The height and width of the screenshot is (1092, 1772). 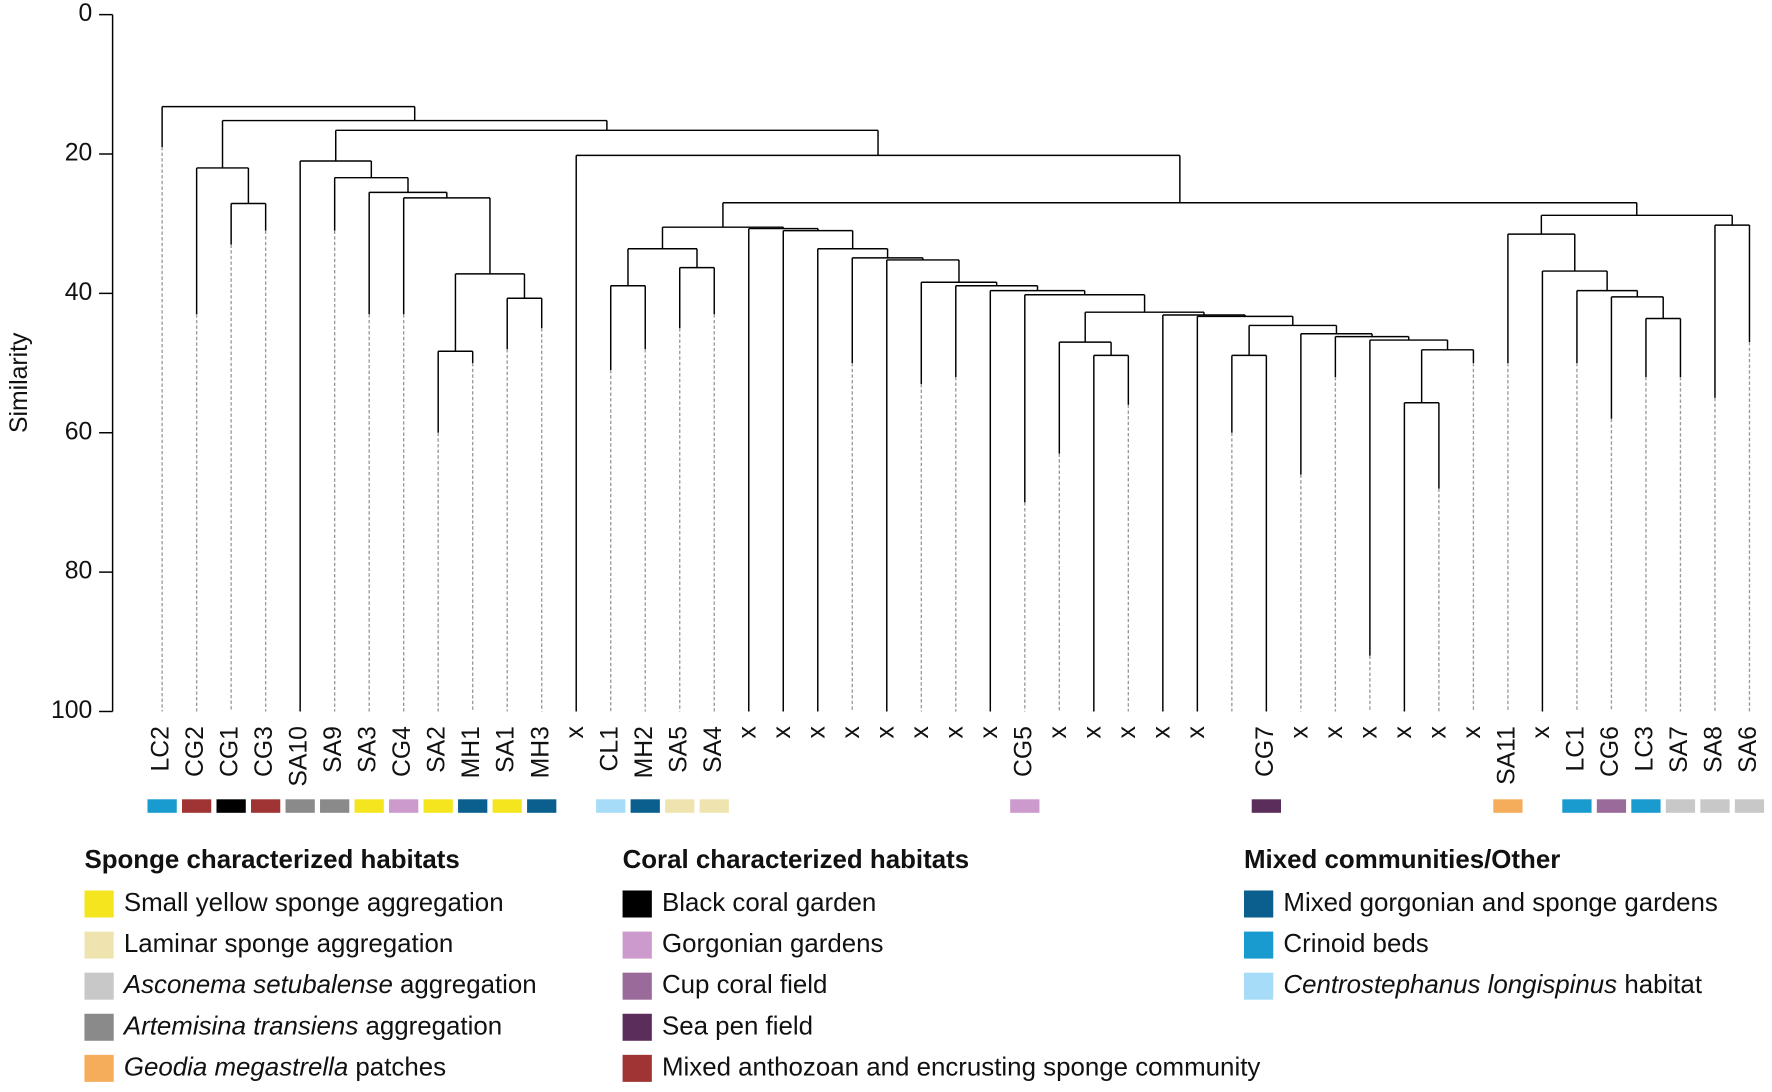 I want to click on legend-label: Cup coral field, so click(x=744, y=985).